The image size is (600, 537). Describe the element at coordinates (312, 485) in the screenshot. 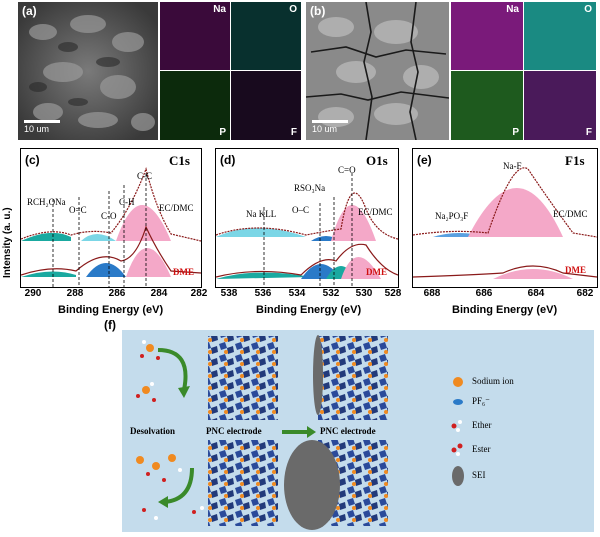

I see `sei-thick` at that location.